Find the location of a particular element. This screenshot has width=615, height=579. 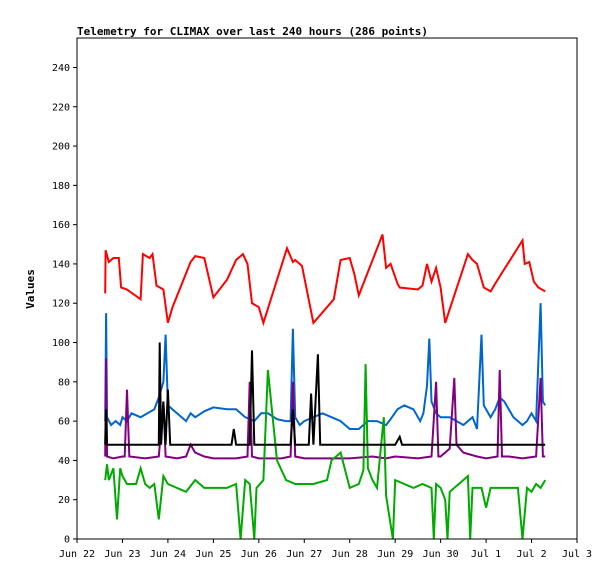

x-tick-label: Jun 27 is located at coordinates (304, 554).